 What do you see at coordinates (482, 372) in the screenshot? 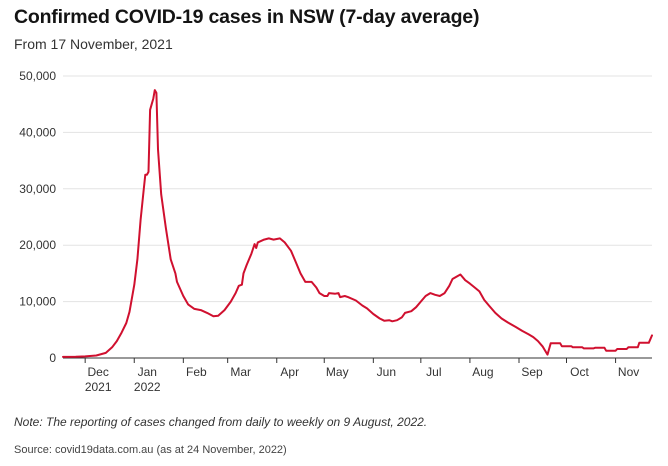
I see `x-tick-label: Aug` at bounding box center [482, 372].